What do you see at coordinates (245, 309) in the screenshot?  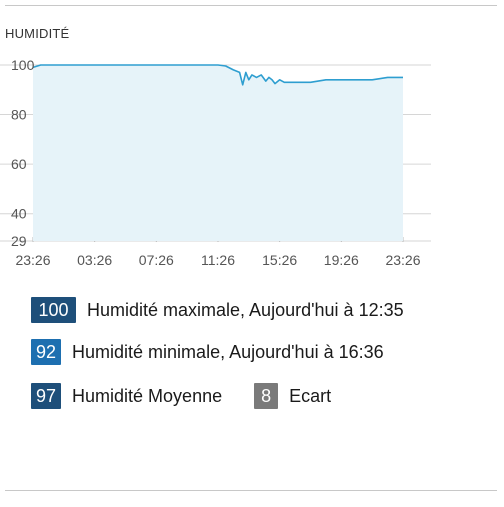 I see `max-humidity-label: Humidité maximale, Aujourd'hui à 12:35` at bounding box center [245, 309].